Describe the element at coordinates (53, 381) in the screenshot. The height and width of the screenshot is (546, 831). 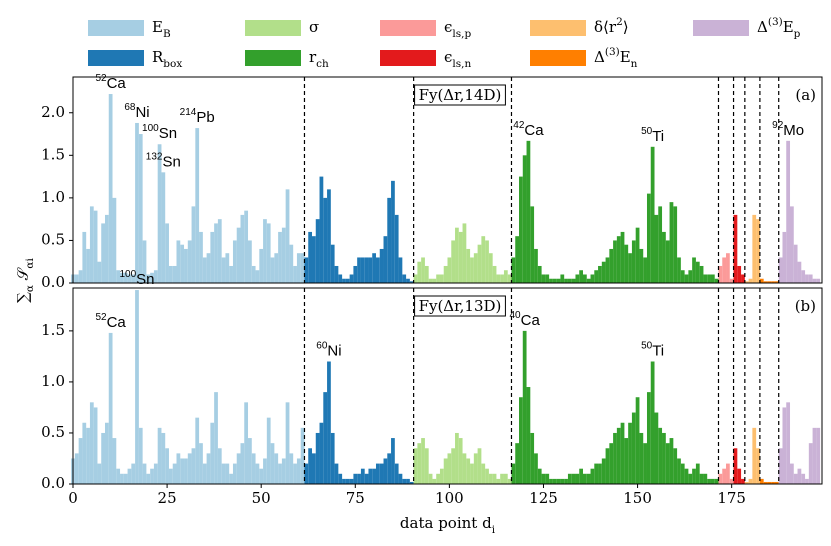
I see `y-tick-label: 1.0` at that location.